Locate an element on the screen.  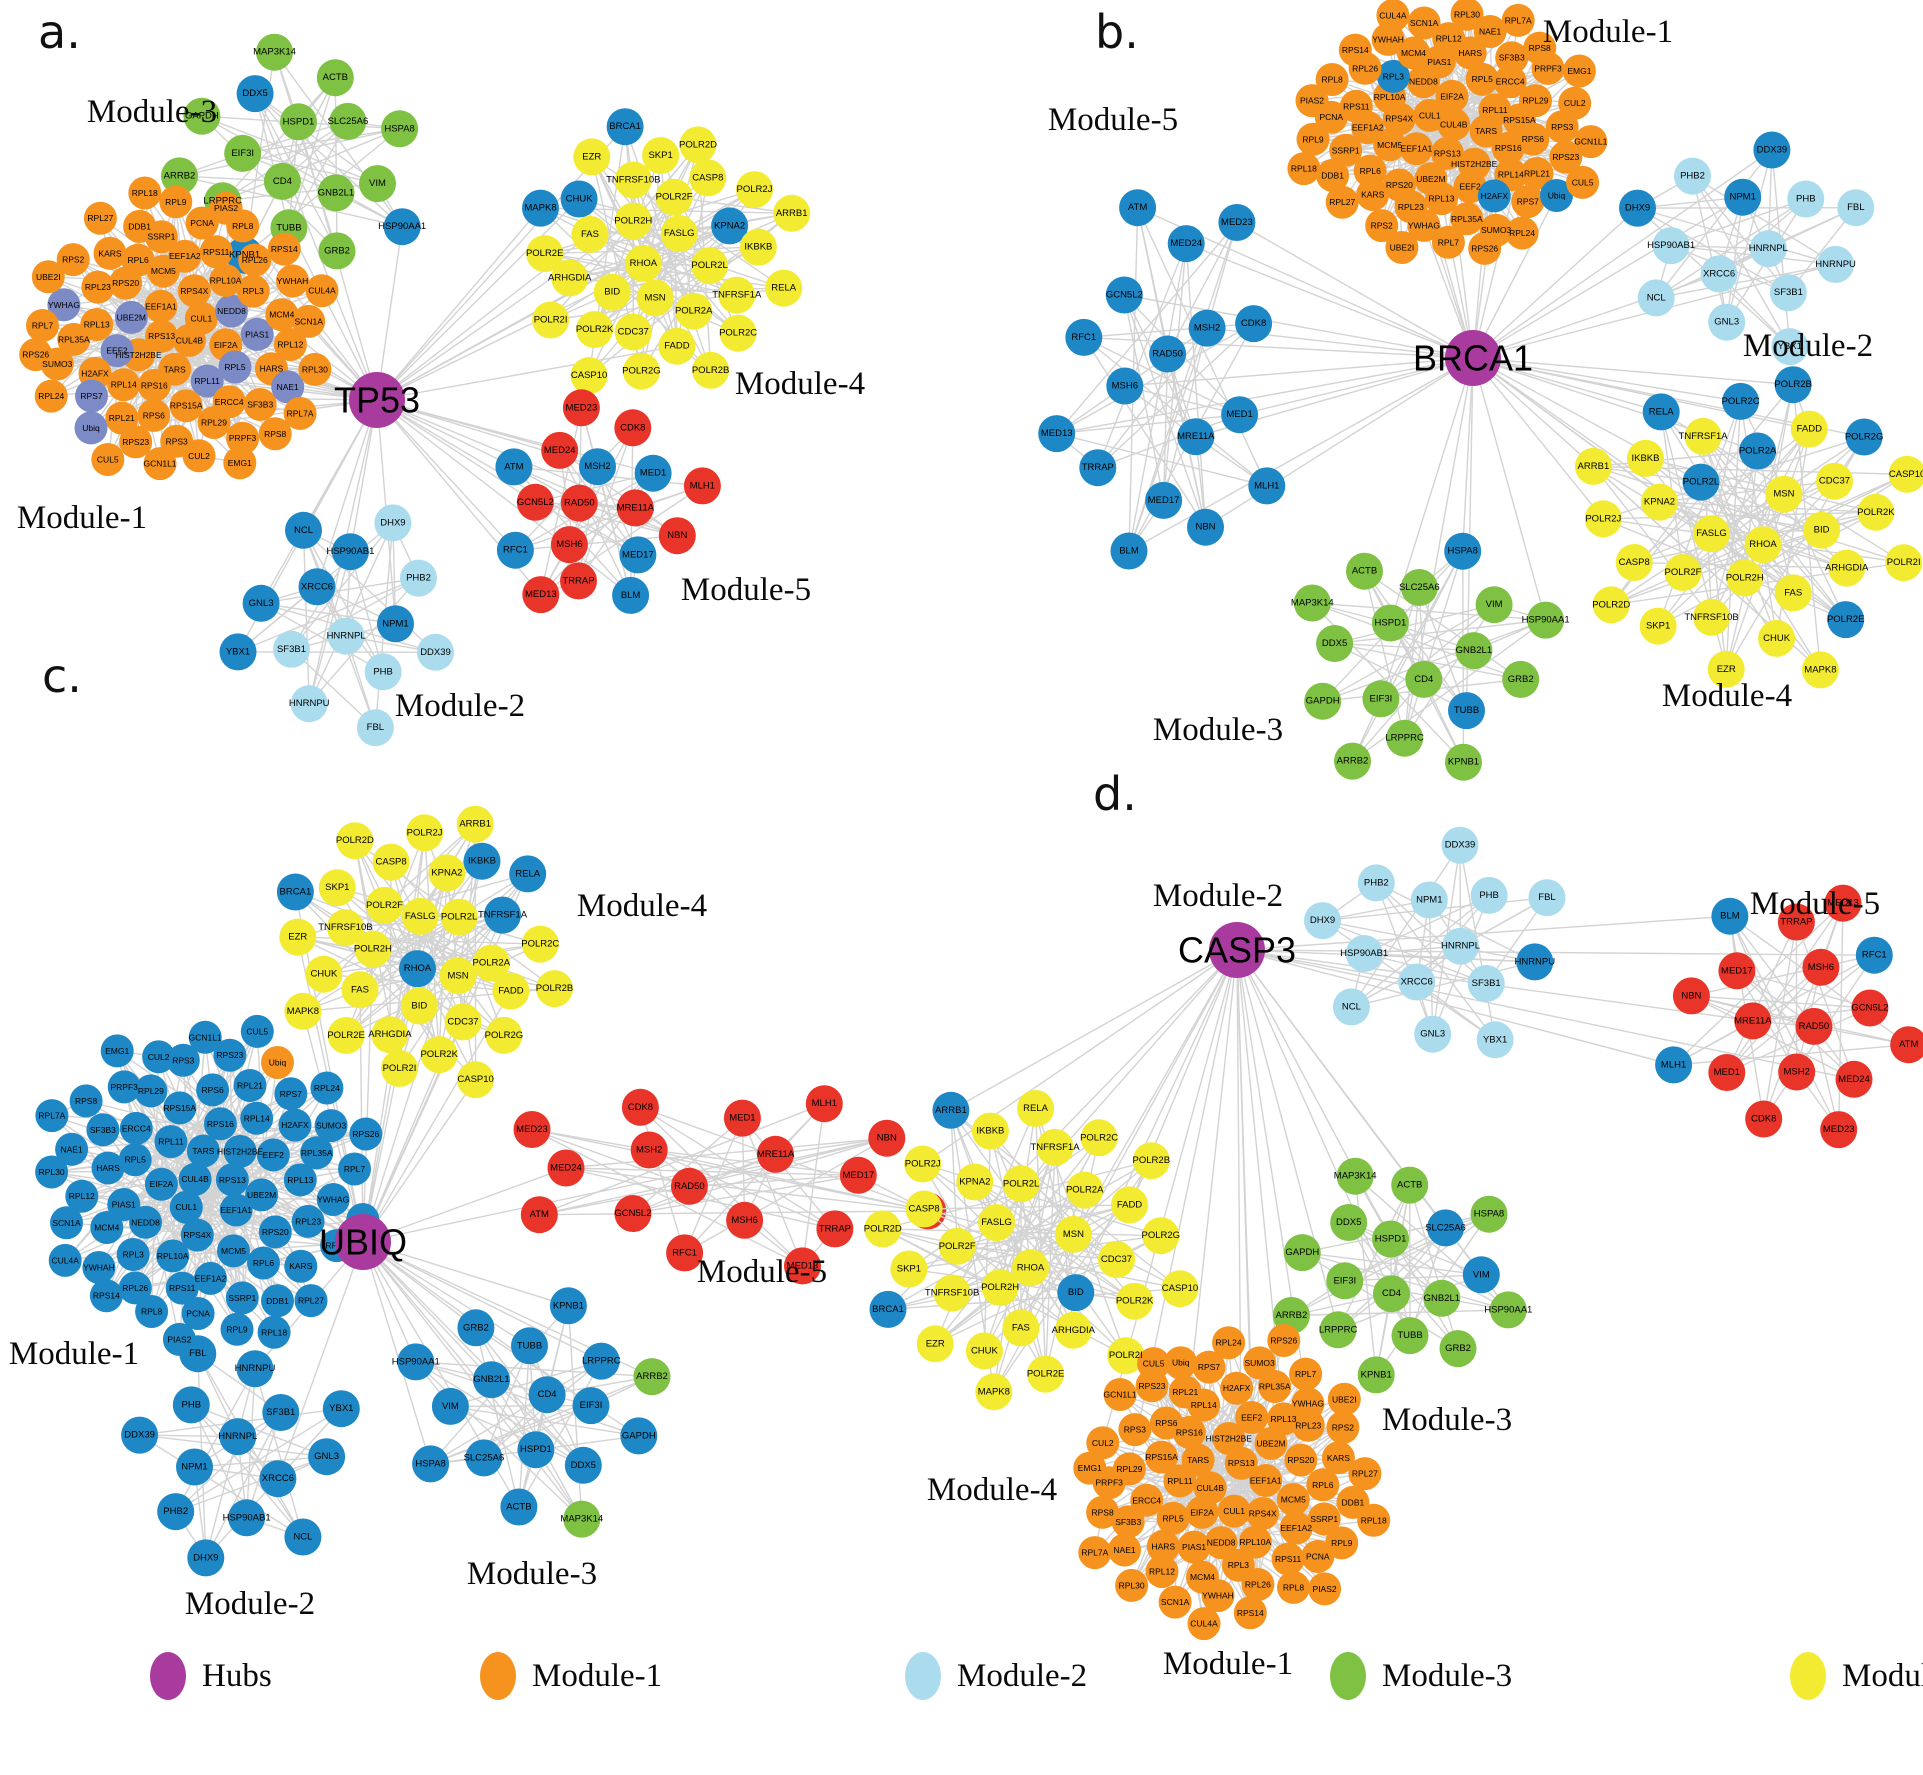
node-TUBB is located at coordinates (1466, 711).